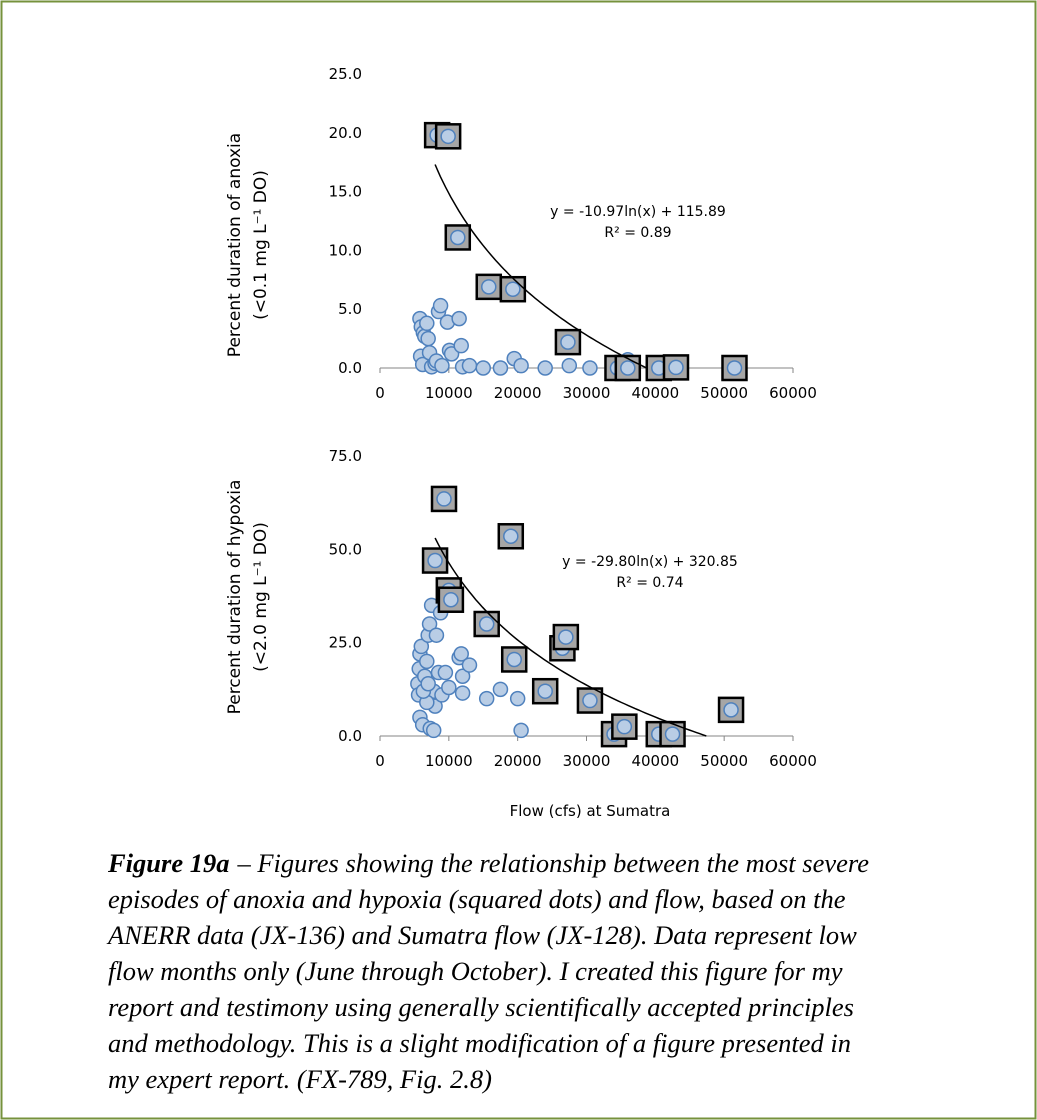 This screenshot has width=1037, height=1120. I want to click on trendline-equation: y = -29.80ln(x) + 320.85, so click(650, 562).